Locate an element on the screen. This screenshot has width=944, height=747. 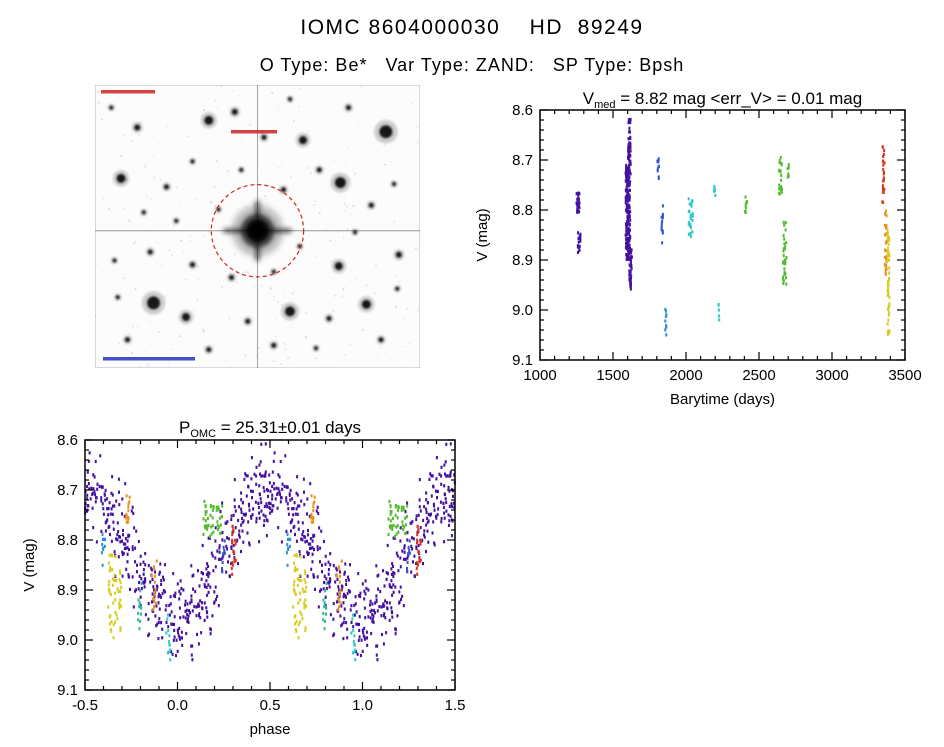
x-tick-label: 3000 is located at coordinates (831, 375).